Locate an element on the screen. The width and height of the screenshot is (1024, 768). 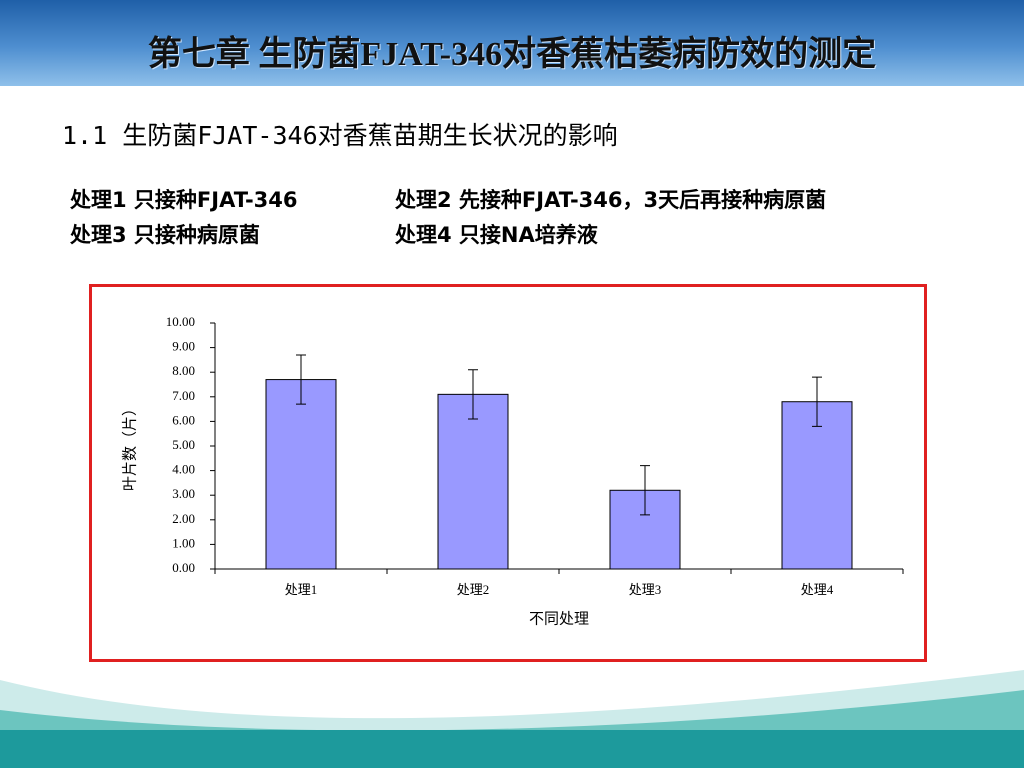
treatment-note: 处理1 只接种FJAT-346 is located at coordinates (184, 200).